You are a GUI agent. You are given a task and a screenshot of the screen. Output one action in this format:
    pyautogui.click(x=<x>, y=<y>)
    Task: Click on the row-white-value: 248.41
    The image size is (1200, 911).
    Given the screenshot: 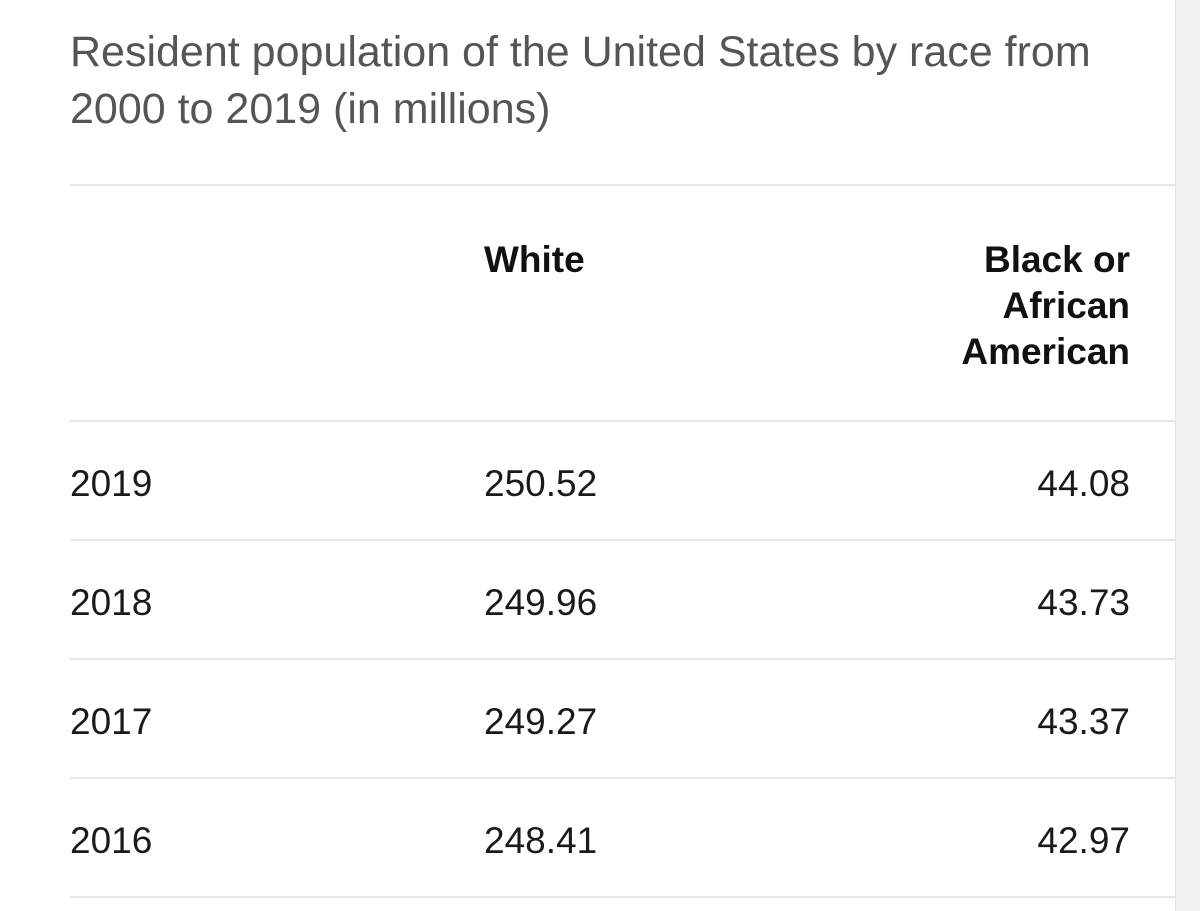 What is the action you would take?
    pyautogui.click(x=541, y=840)
    